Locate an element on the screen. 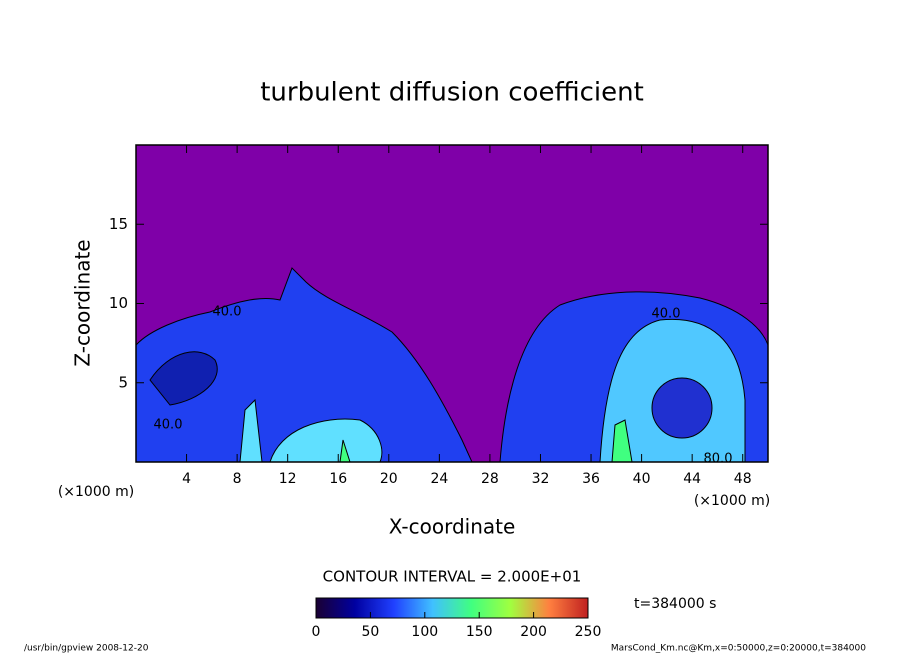 The width and height of the screenshot is (904, 654). colorbar is located at coordinates (452, 608).